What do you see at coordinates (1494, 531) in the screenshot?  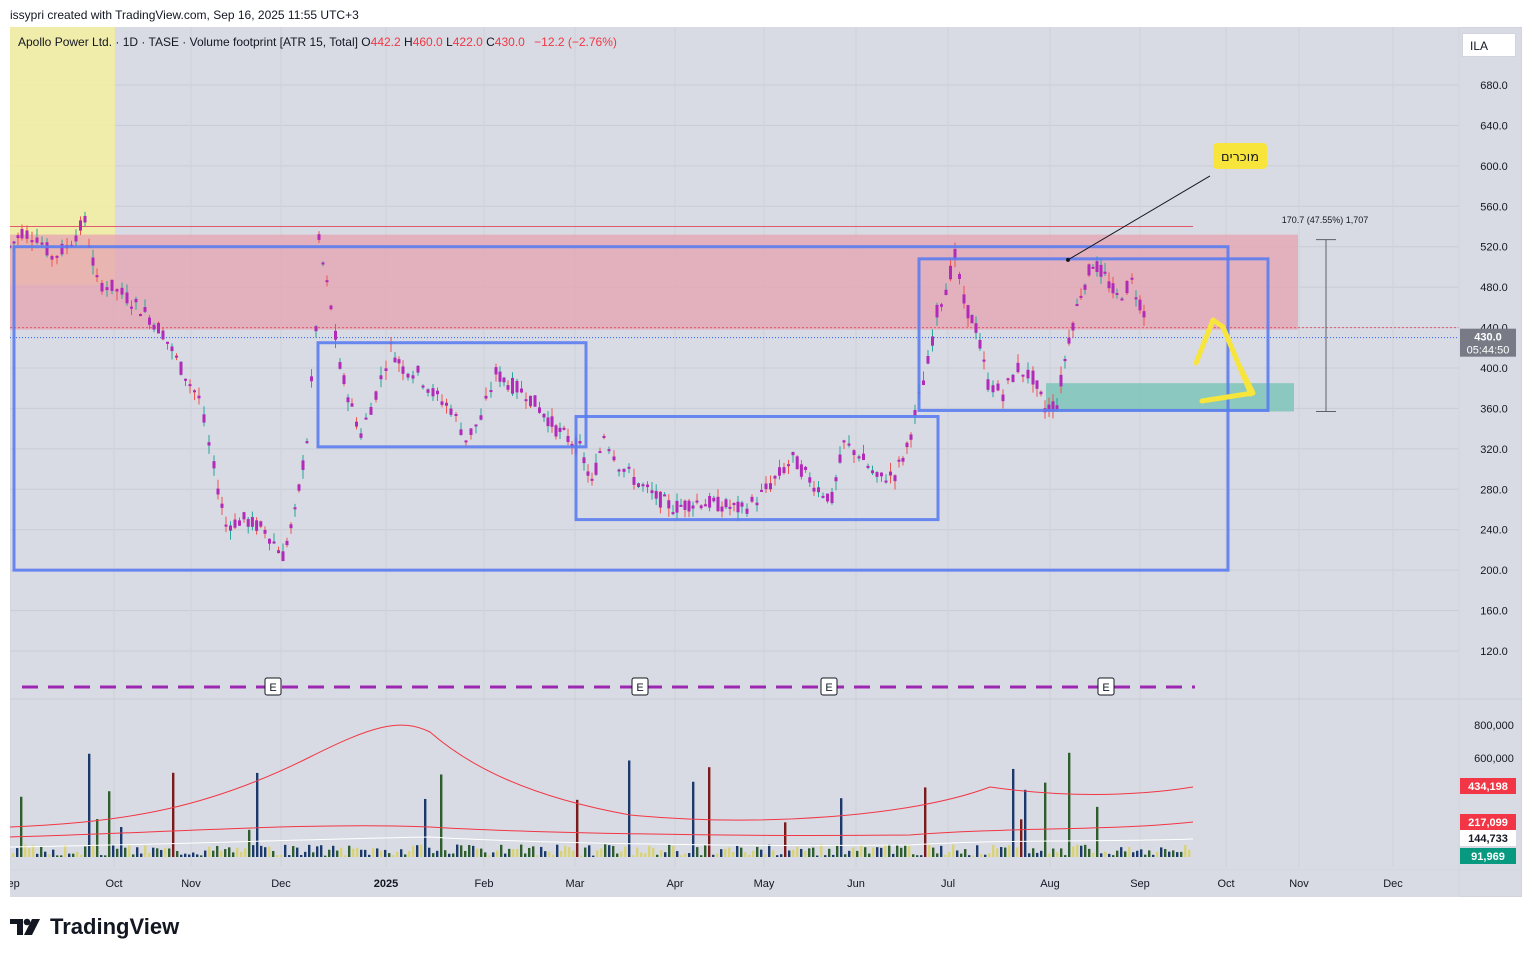 I see `price-tick-label: 240.0` at bounding box center [1494, 531].